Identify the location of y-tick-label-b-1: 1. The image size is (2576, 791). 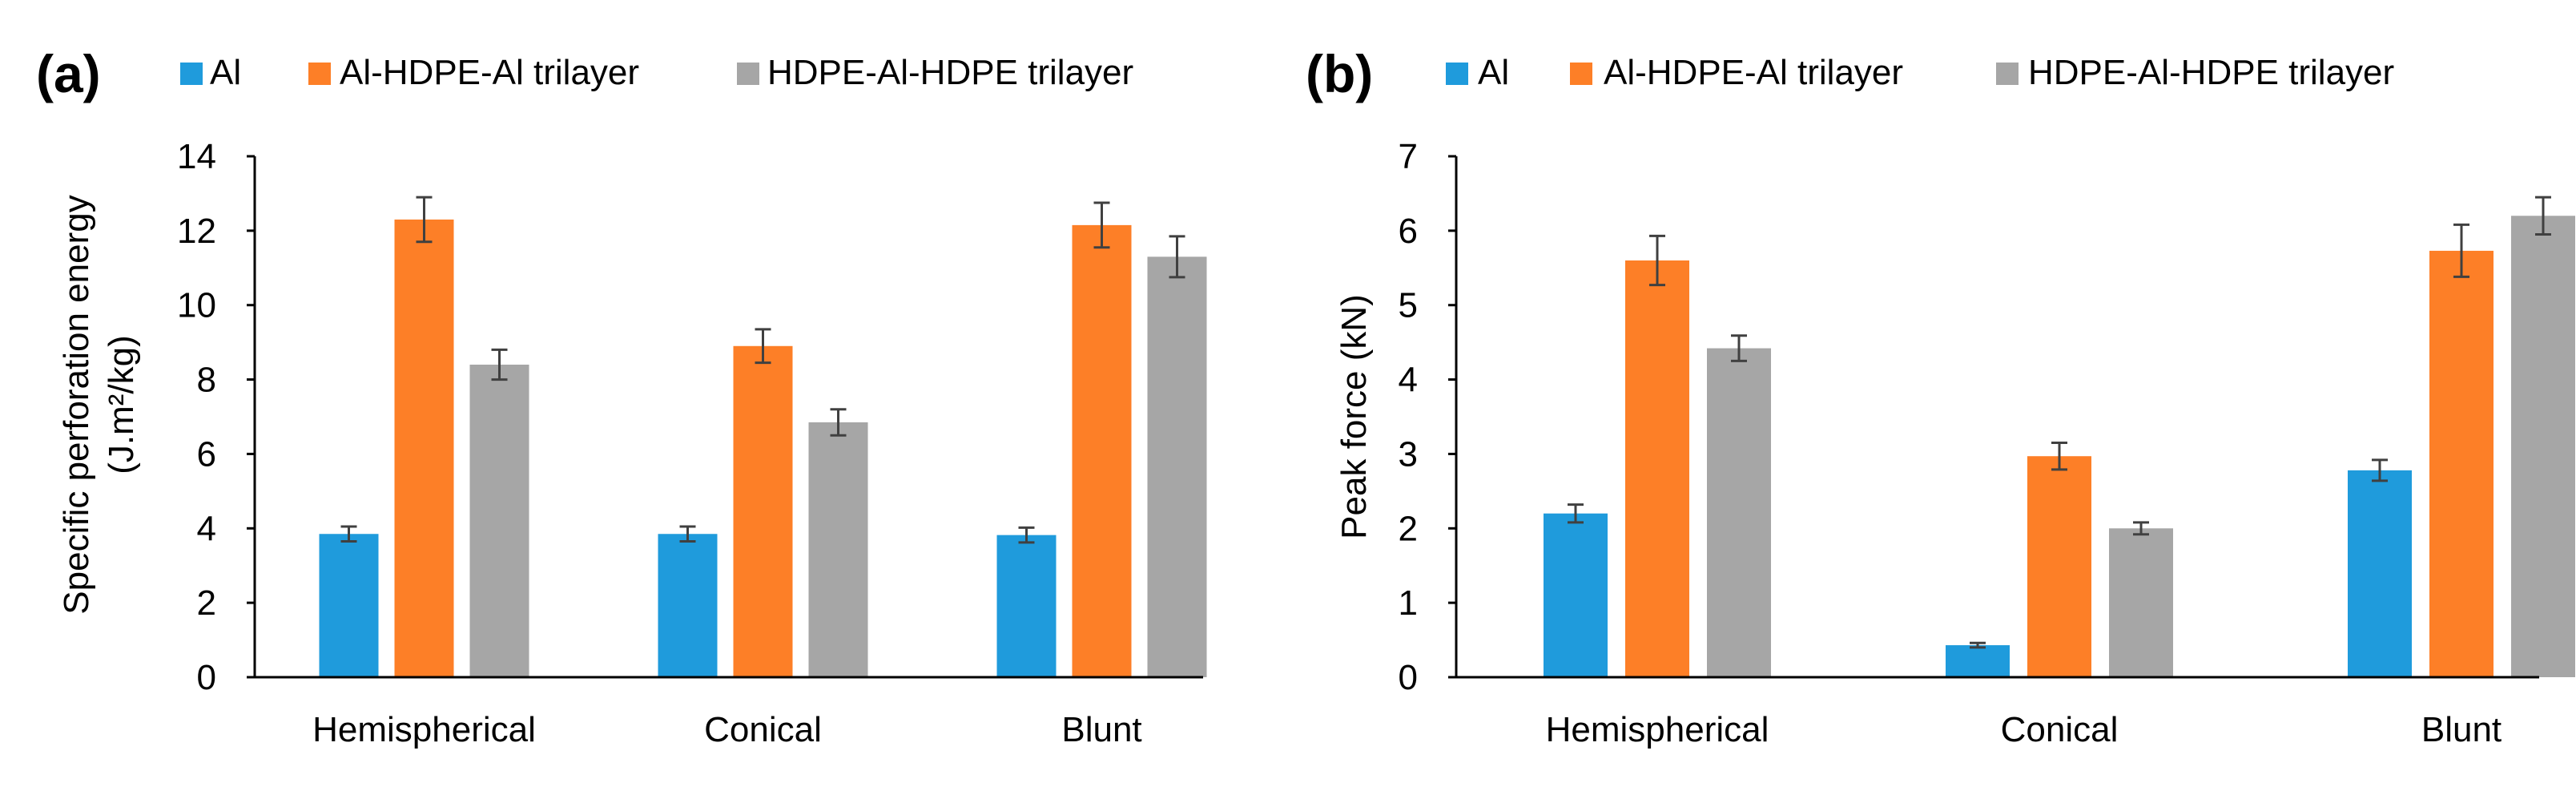
(1408, 603).